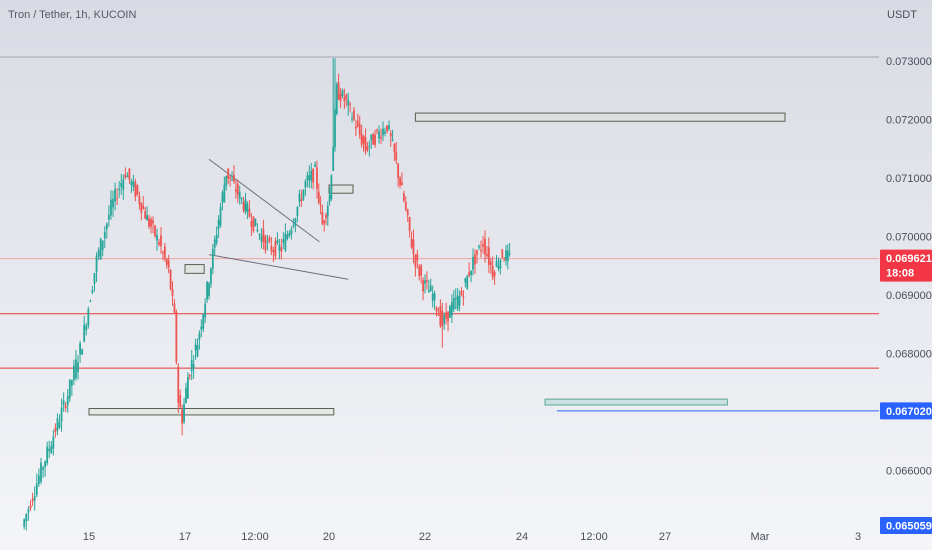 The width and height of the screenshot is (932, 550). What do you see at coordinates (909, 121) in the screenshot?
I see `price-tick-label: 0.072000` at bounding box center [909, 121].